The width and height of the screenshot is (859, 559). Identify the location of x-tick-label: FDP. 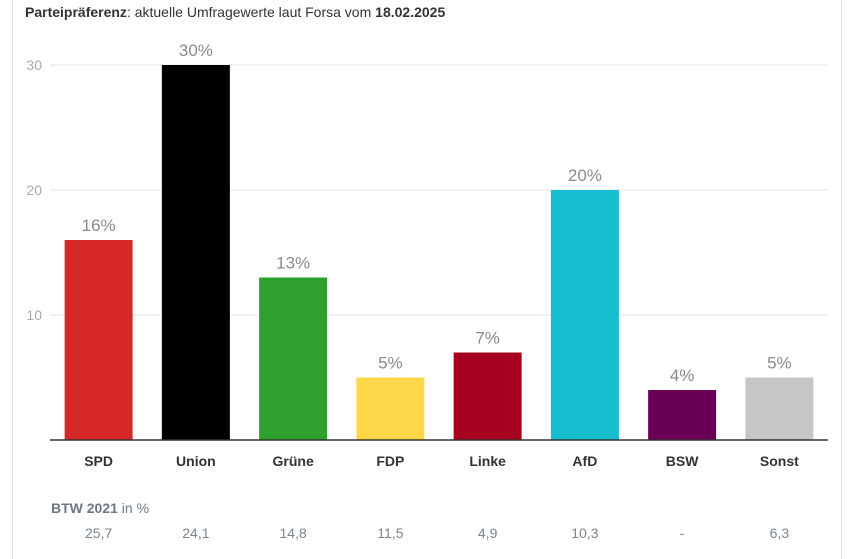
(390, 461).